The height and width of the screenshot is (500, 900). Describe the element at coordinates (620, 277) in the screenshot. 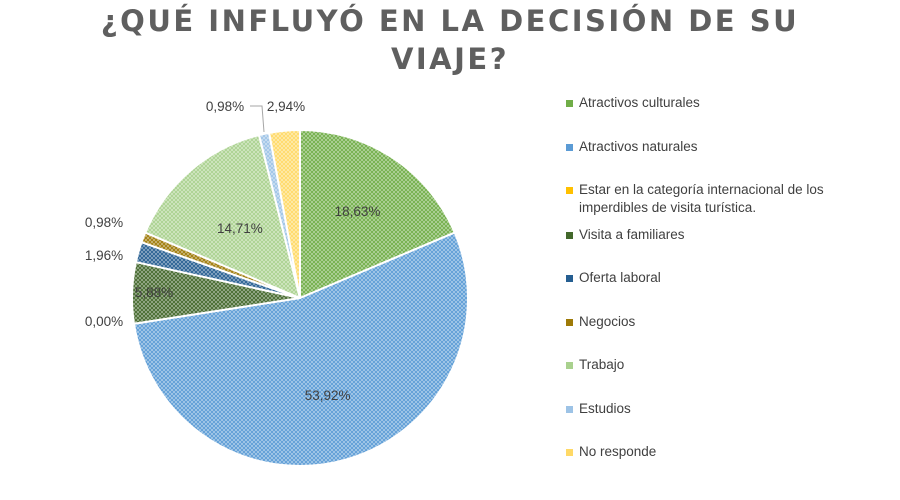

I see `legend-label: Oferta laboral` at that location.